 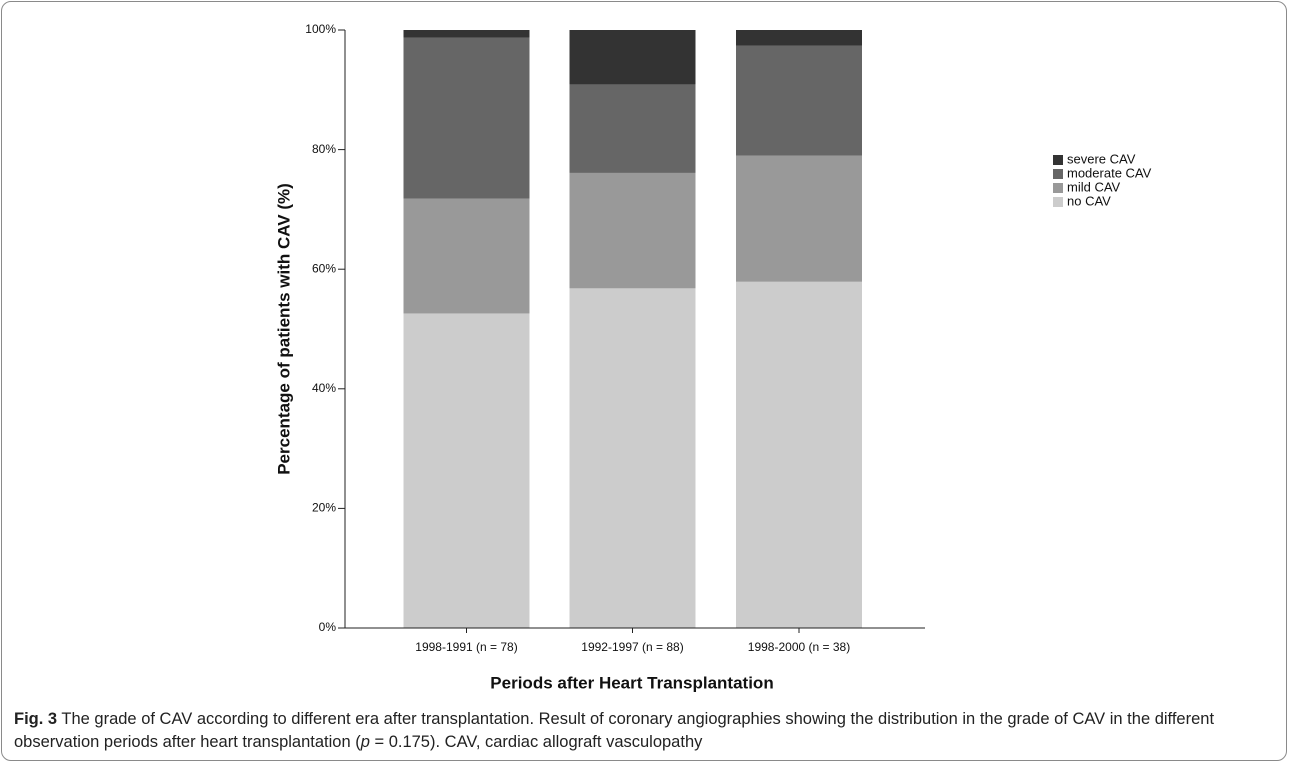 What do you see at coordinates (283, 329) in the screenshot?
I see `y-axis-title: Percentage of patients with CAV (%)` at bounding box center [283, 329].